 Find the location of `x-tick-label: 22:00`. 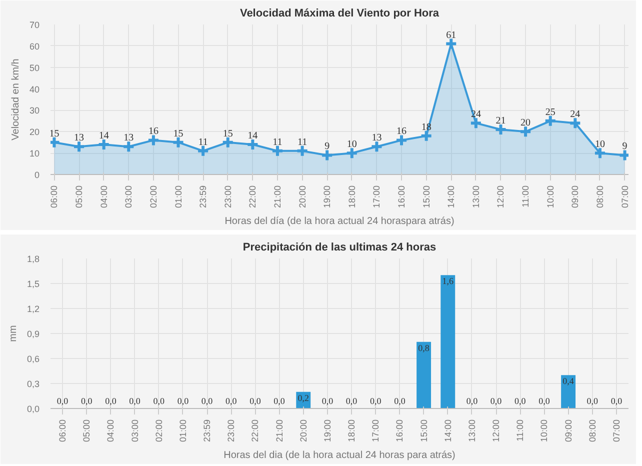

x-tick-label: 22:00 is located at coordinates (255, 430).